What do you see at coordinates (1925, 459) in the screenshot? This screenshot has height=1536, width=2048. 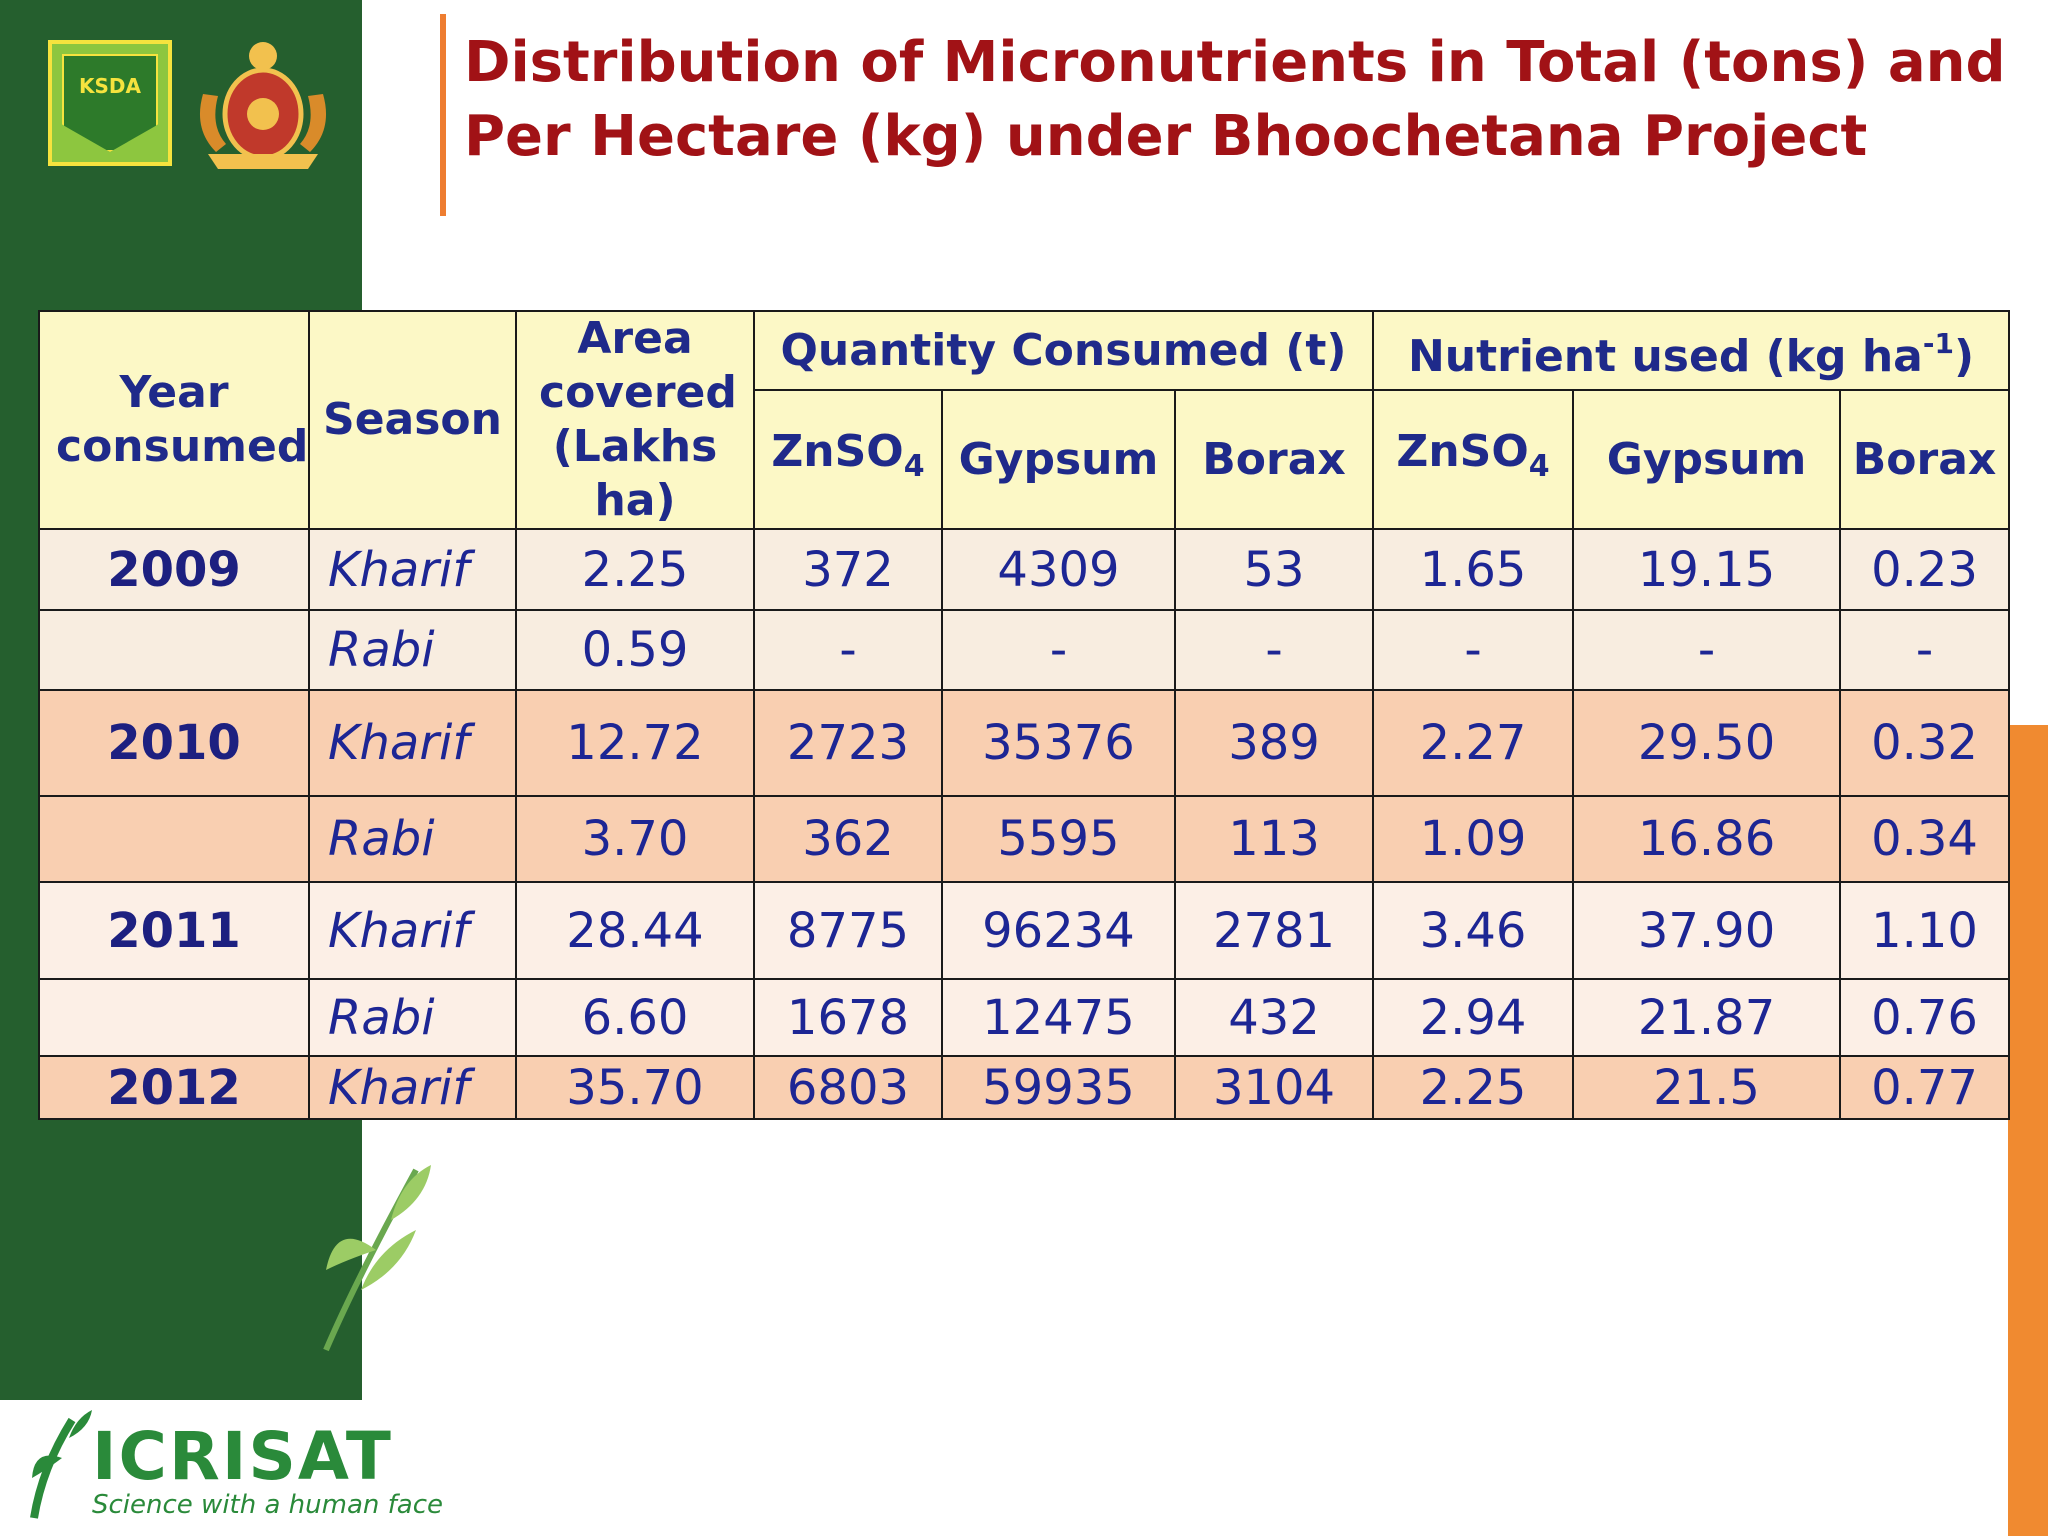 I see `header-n-borax: Borax` at bounding box center [1925, 459].